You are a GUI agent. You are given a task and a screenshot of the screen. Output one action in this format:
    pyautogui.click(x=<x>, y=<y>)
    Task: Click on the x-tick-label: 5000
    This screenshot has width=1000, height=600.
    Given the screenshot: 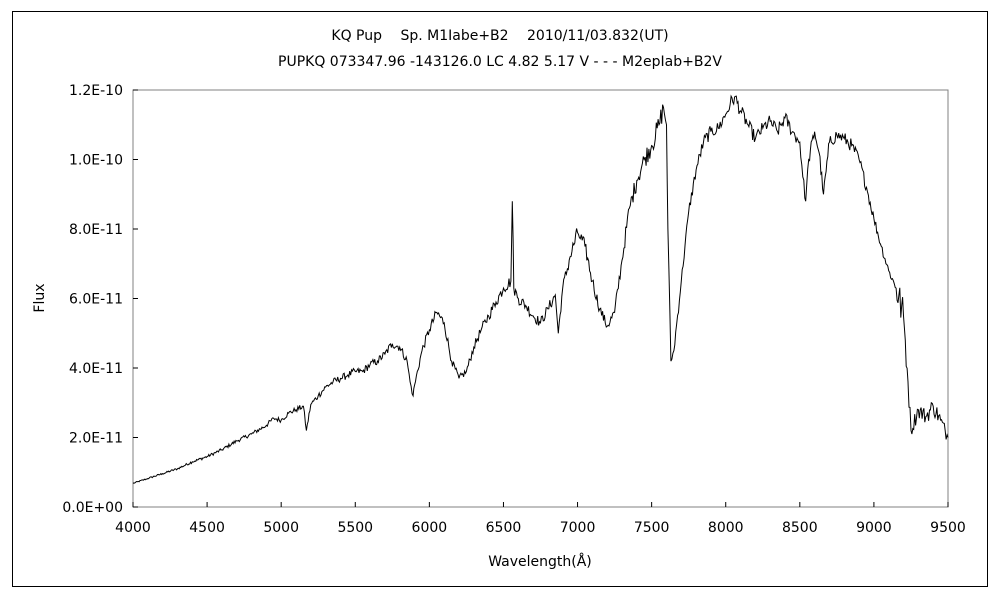 What is the action you would take?
    pyautogui.click(x=281, y=528)
    